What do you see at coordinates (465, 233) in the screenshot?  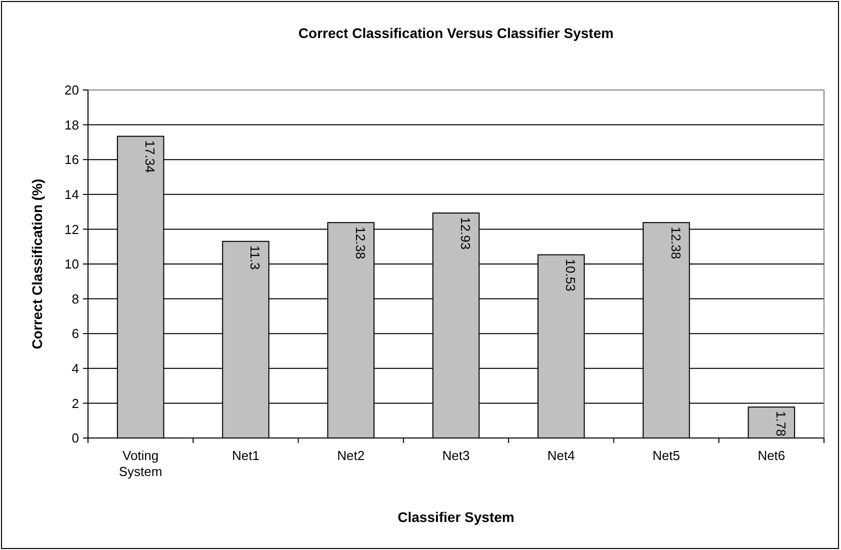 I see `data-label: 12.93` at bounding box center [465, 233].